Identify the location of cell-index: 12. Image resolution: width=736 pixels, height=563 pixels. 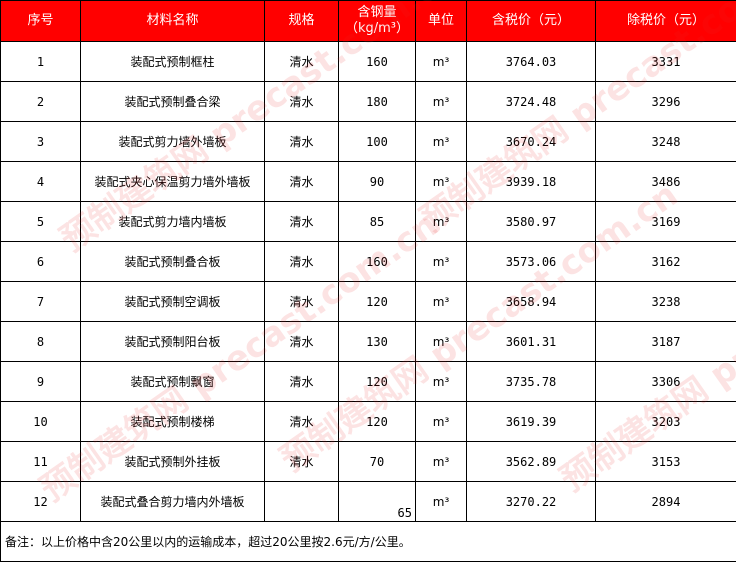
(40, 501).